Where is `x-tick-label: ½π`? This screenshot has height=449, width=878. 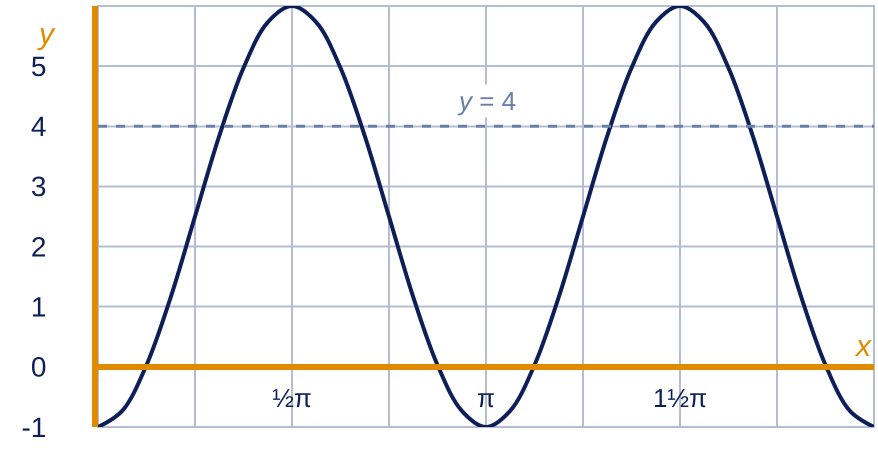
x-tick-label: ½π is located at coordinates (292, 398).